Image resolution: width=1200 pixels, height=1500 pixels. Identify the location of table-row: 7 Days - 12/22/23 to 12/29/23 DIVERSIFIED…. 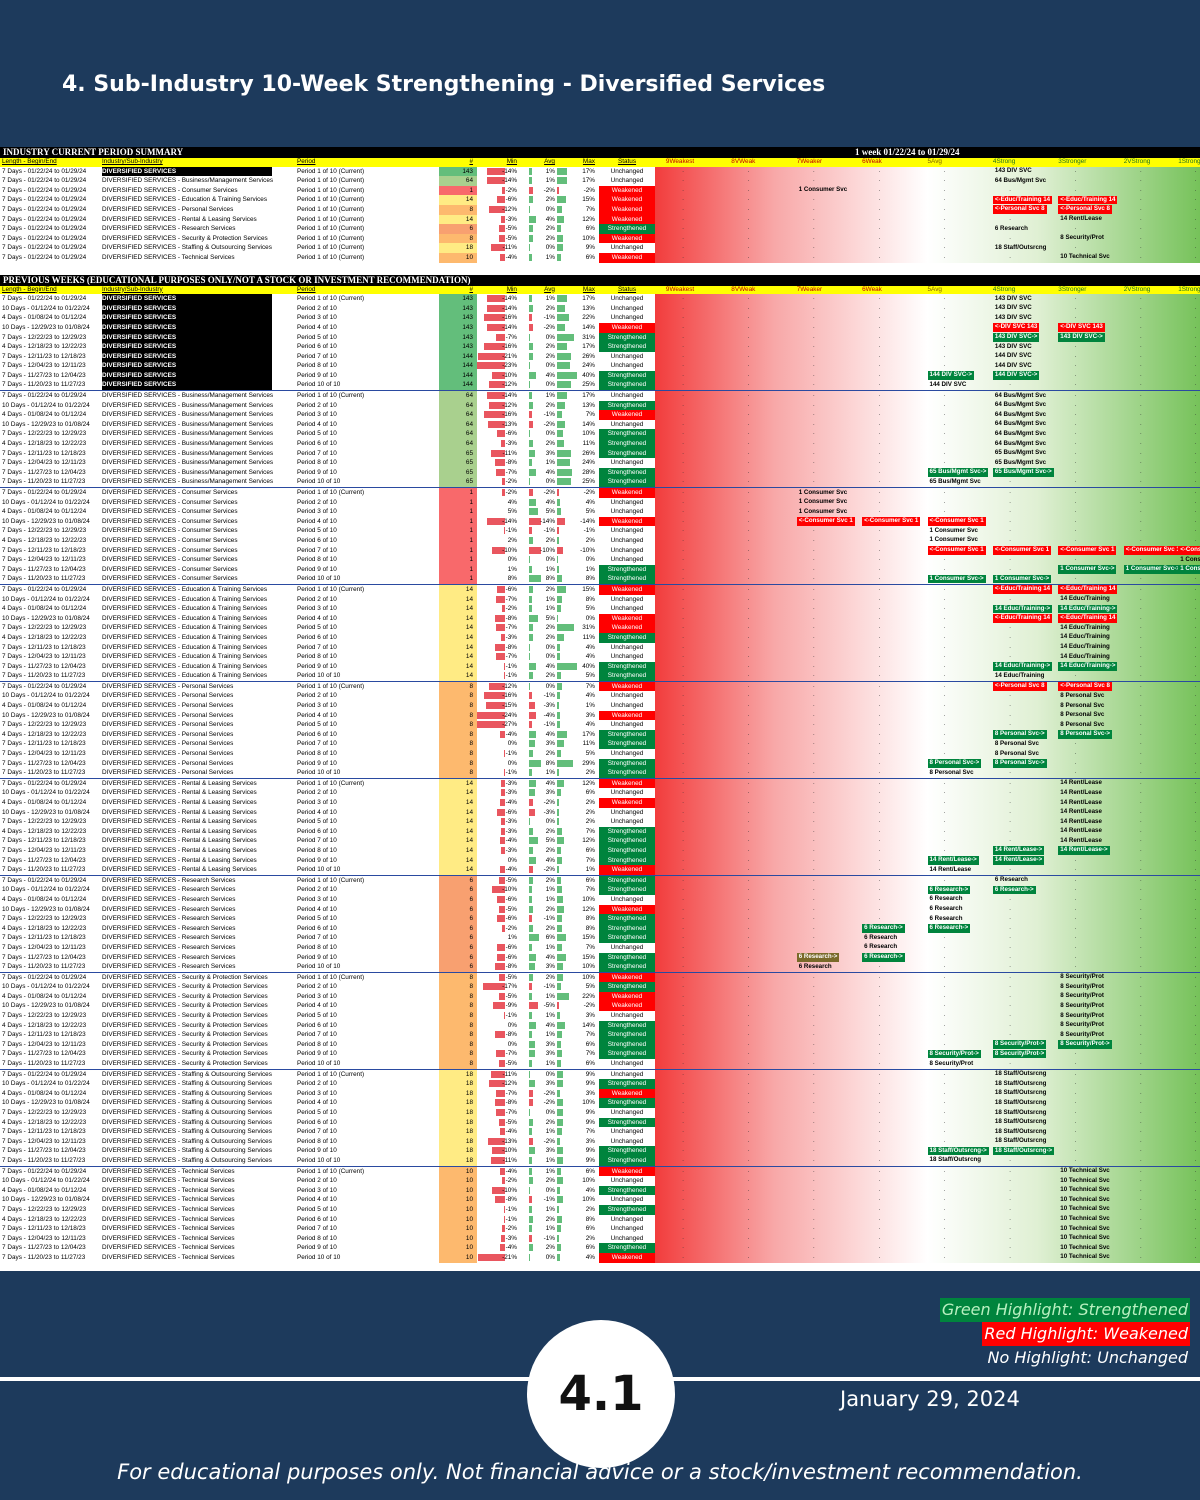
(600, 1113).